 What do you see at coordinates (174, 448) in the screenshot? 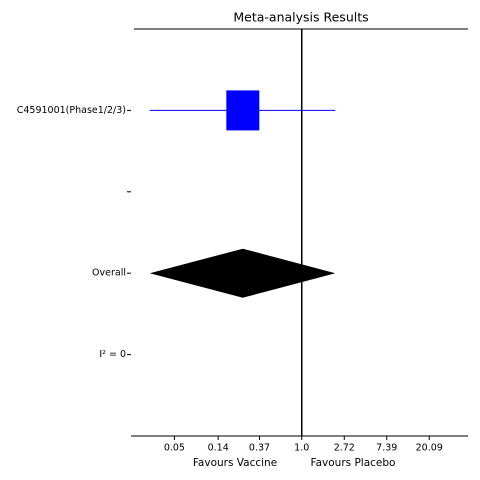
I see `x-tick-label: 0.05` at bounding box center [174, 448].